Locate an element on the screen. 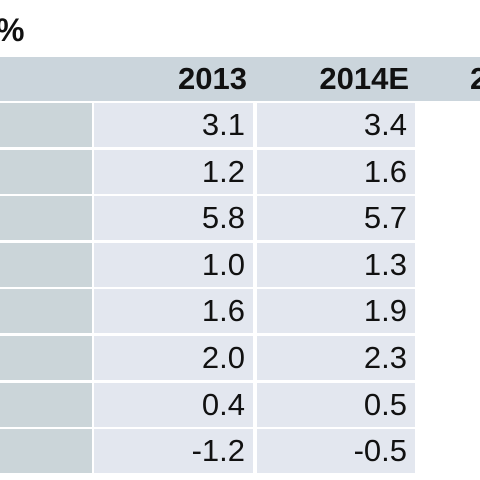 This screenshot has height=480, width=480. data-cell: 5.8 is located at coordinates (173, 218).